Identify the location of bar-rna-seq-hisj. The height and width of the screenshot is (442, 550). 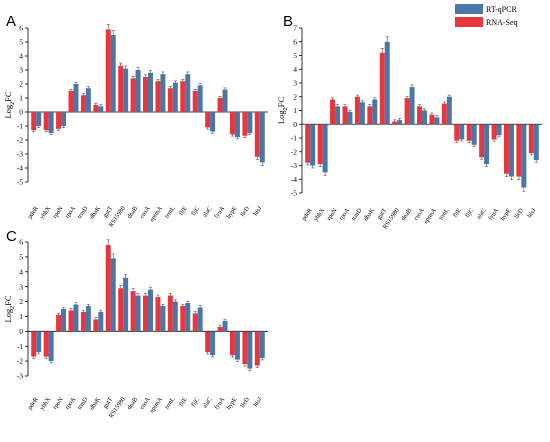
(257, 134).